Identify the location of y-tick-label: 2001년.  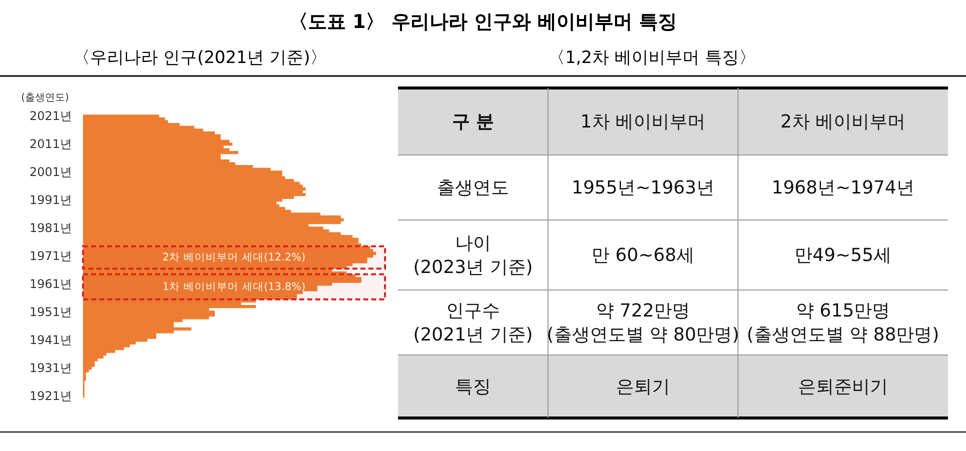
(50, 172).